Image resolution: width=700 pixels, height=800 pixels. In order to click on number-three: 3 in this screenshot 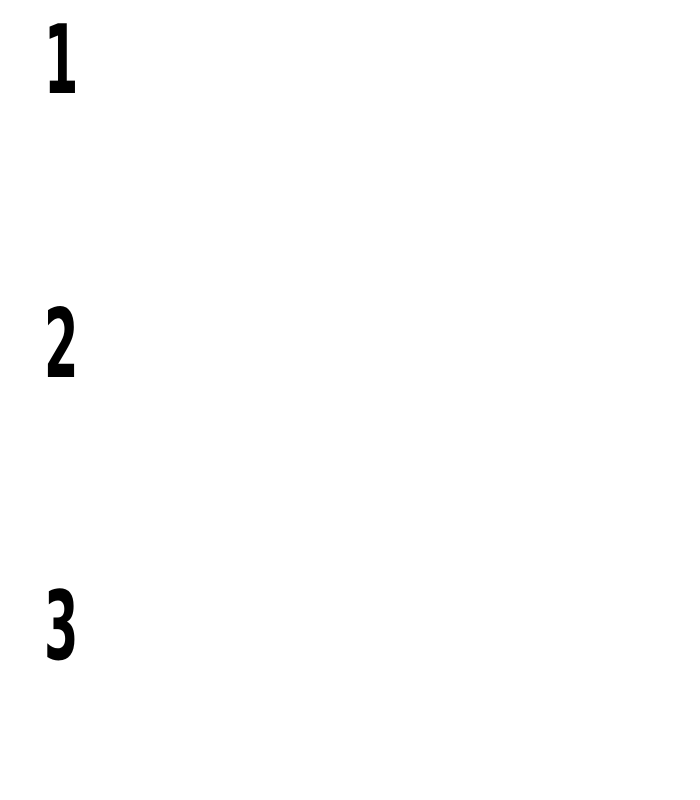, I will do `click(61, 627)`.